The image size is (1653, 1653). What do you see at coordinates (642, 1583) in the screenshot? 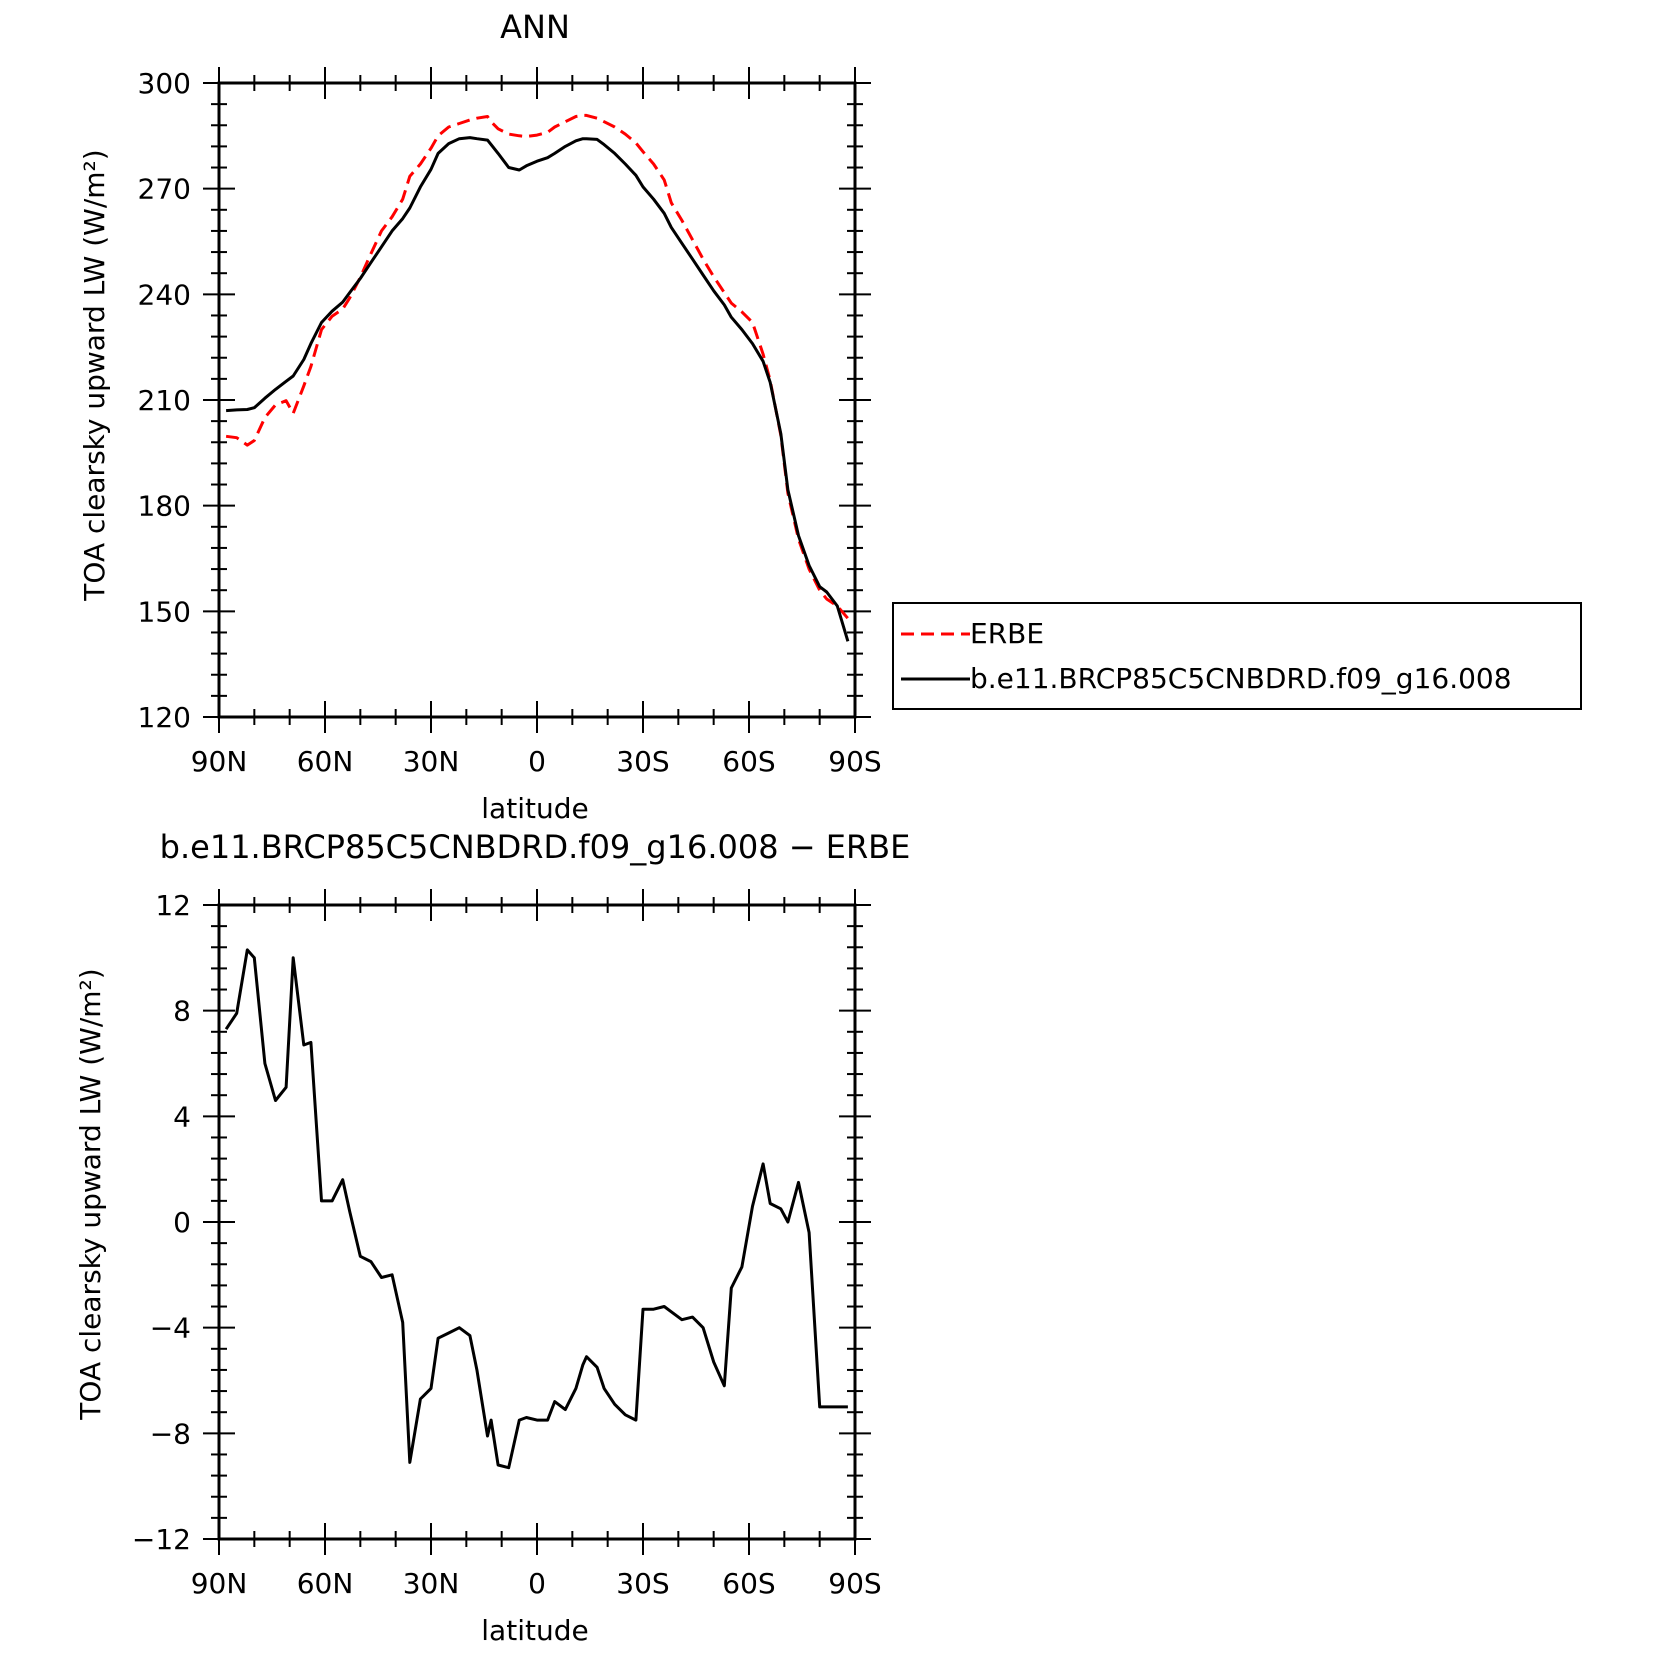
I see `bottom-chart-x-tick-label: 30S` at bounding box center [642, 1583].